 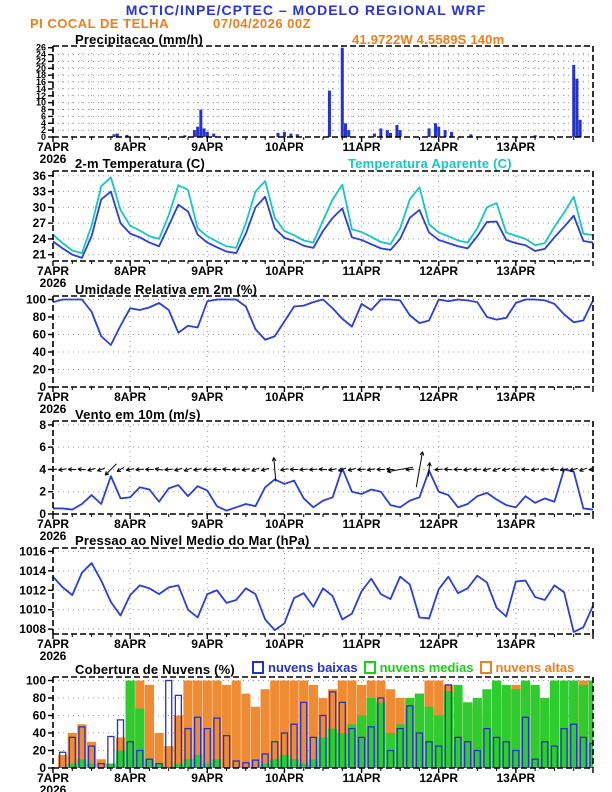 What do you see at coordinates (138, 414) in the screenshot?
I see `wind-title: Vento em 10m (m/s)` at bounding box center [138, 414].